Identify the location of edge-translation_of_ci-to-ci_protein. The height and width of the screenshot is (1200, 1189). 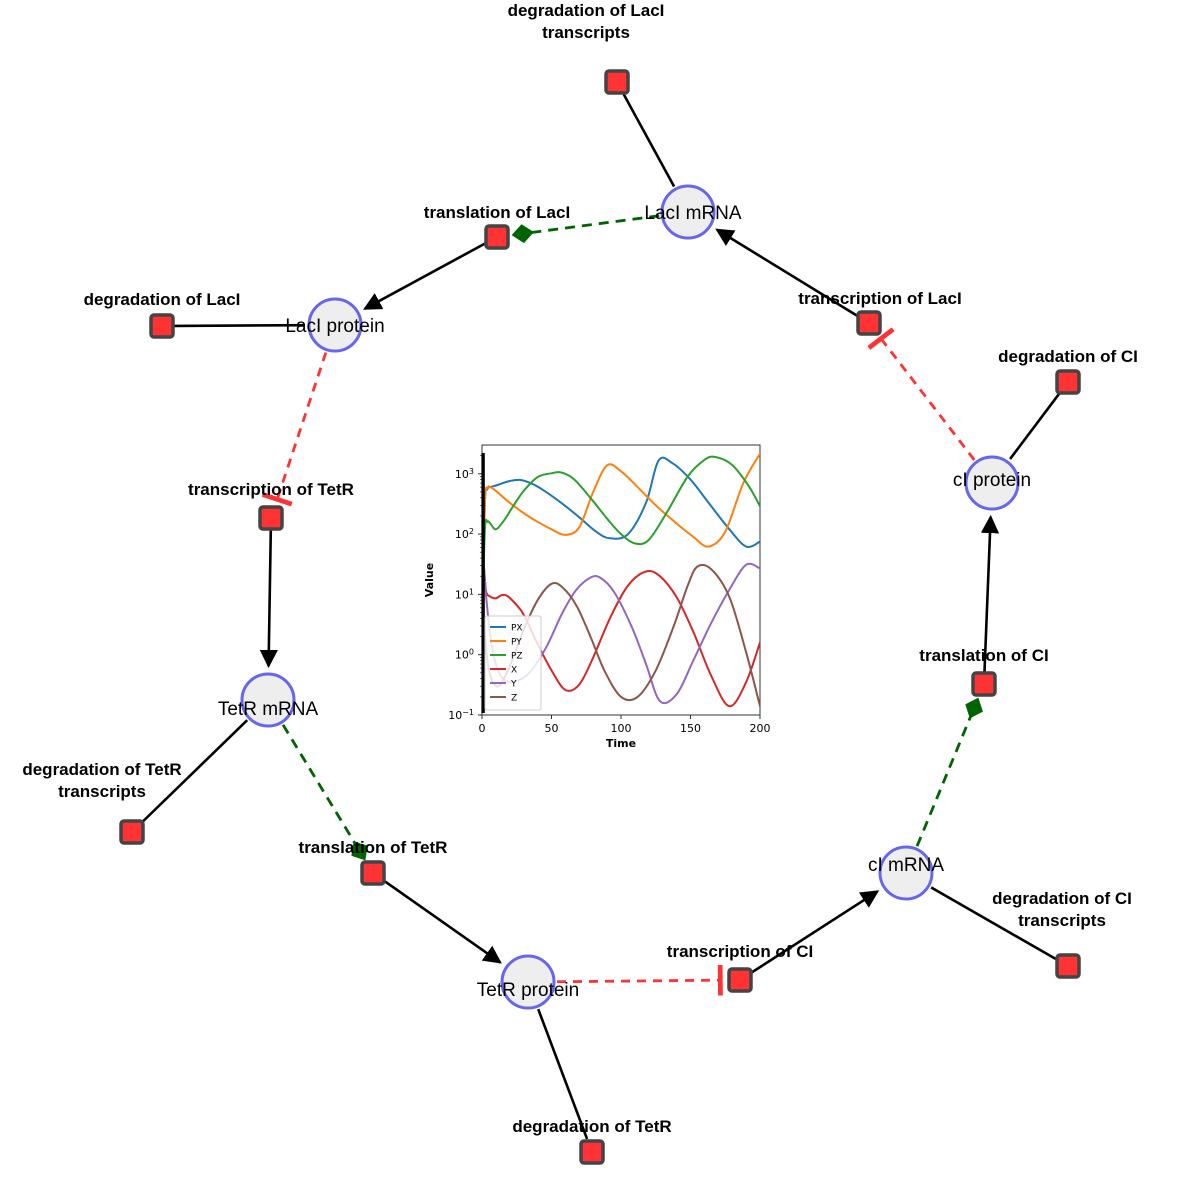
(990, 593).